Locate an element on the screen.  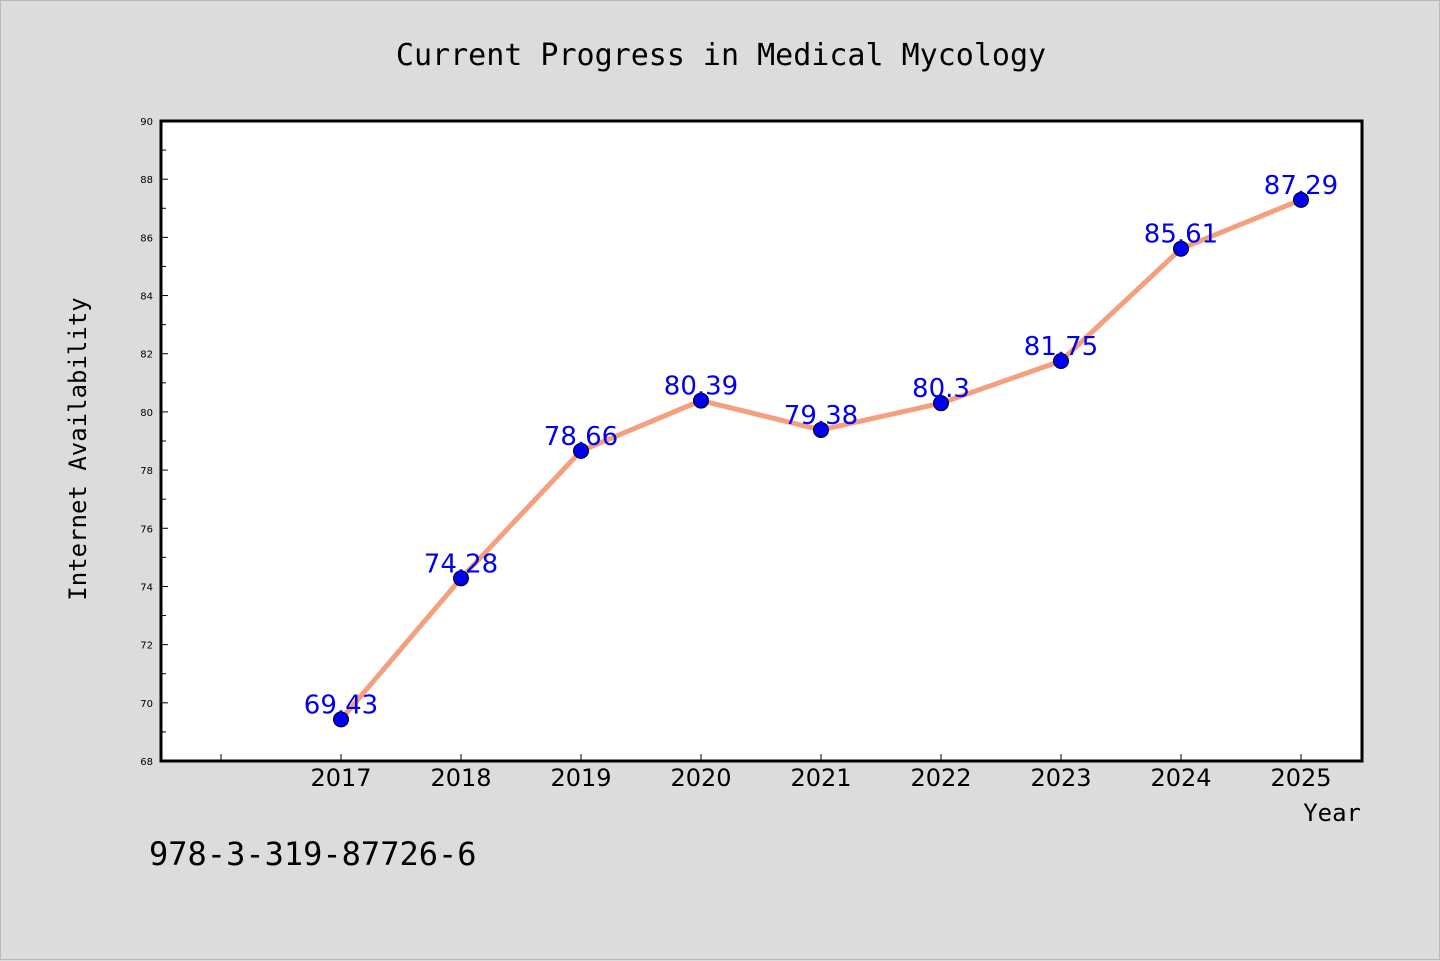
y-tick-label: 88 is located at coordinates (146, 180).